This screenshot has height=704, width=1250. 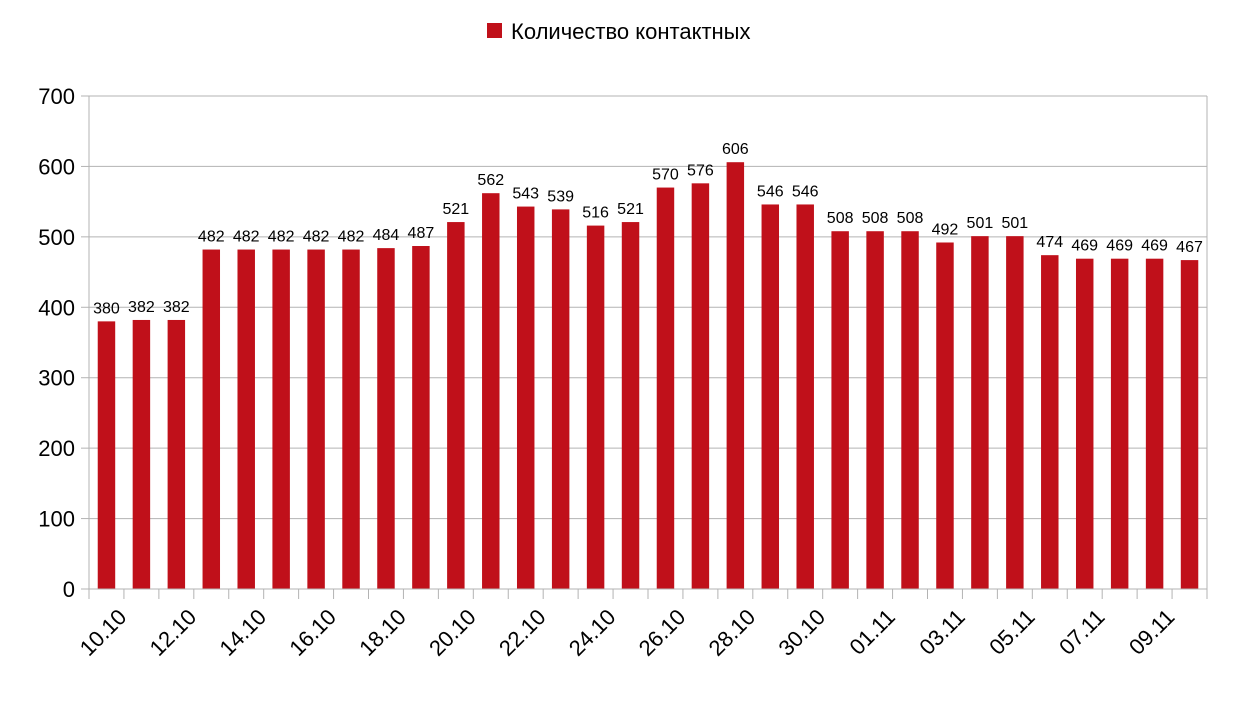 What do you see at coordinates (592, 632) in the screenshot?
I see `x-tick-label: 24.10` at bounding box center [592, 632].